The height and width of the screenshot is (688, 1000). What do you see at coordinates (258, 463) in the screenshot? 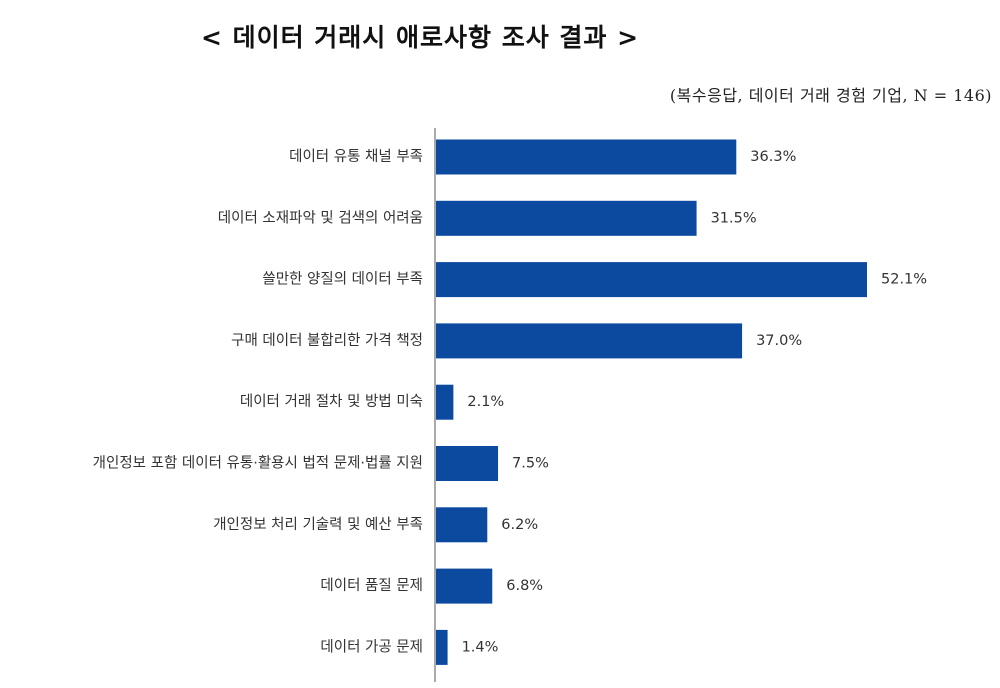
I see `category-label: 개인정보 포함 데이터 유통·활용시 법적 문제·법률 지원` at bounding box center [258, 463].